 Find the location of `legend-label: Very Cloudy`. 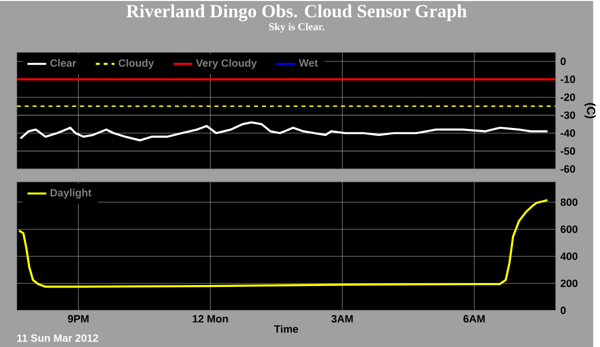

legend-label: Very Cloudy is located at coordinates (226, 64).